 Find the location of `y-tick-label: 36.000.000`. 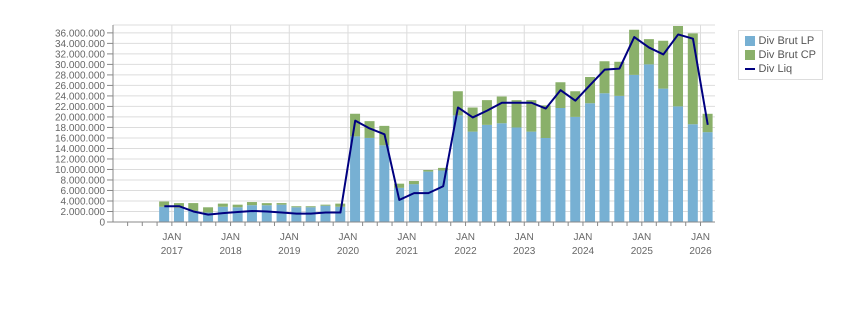

y-tick-label: 36.000.000 is located at coordinates (80, 34).